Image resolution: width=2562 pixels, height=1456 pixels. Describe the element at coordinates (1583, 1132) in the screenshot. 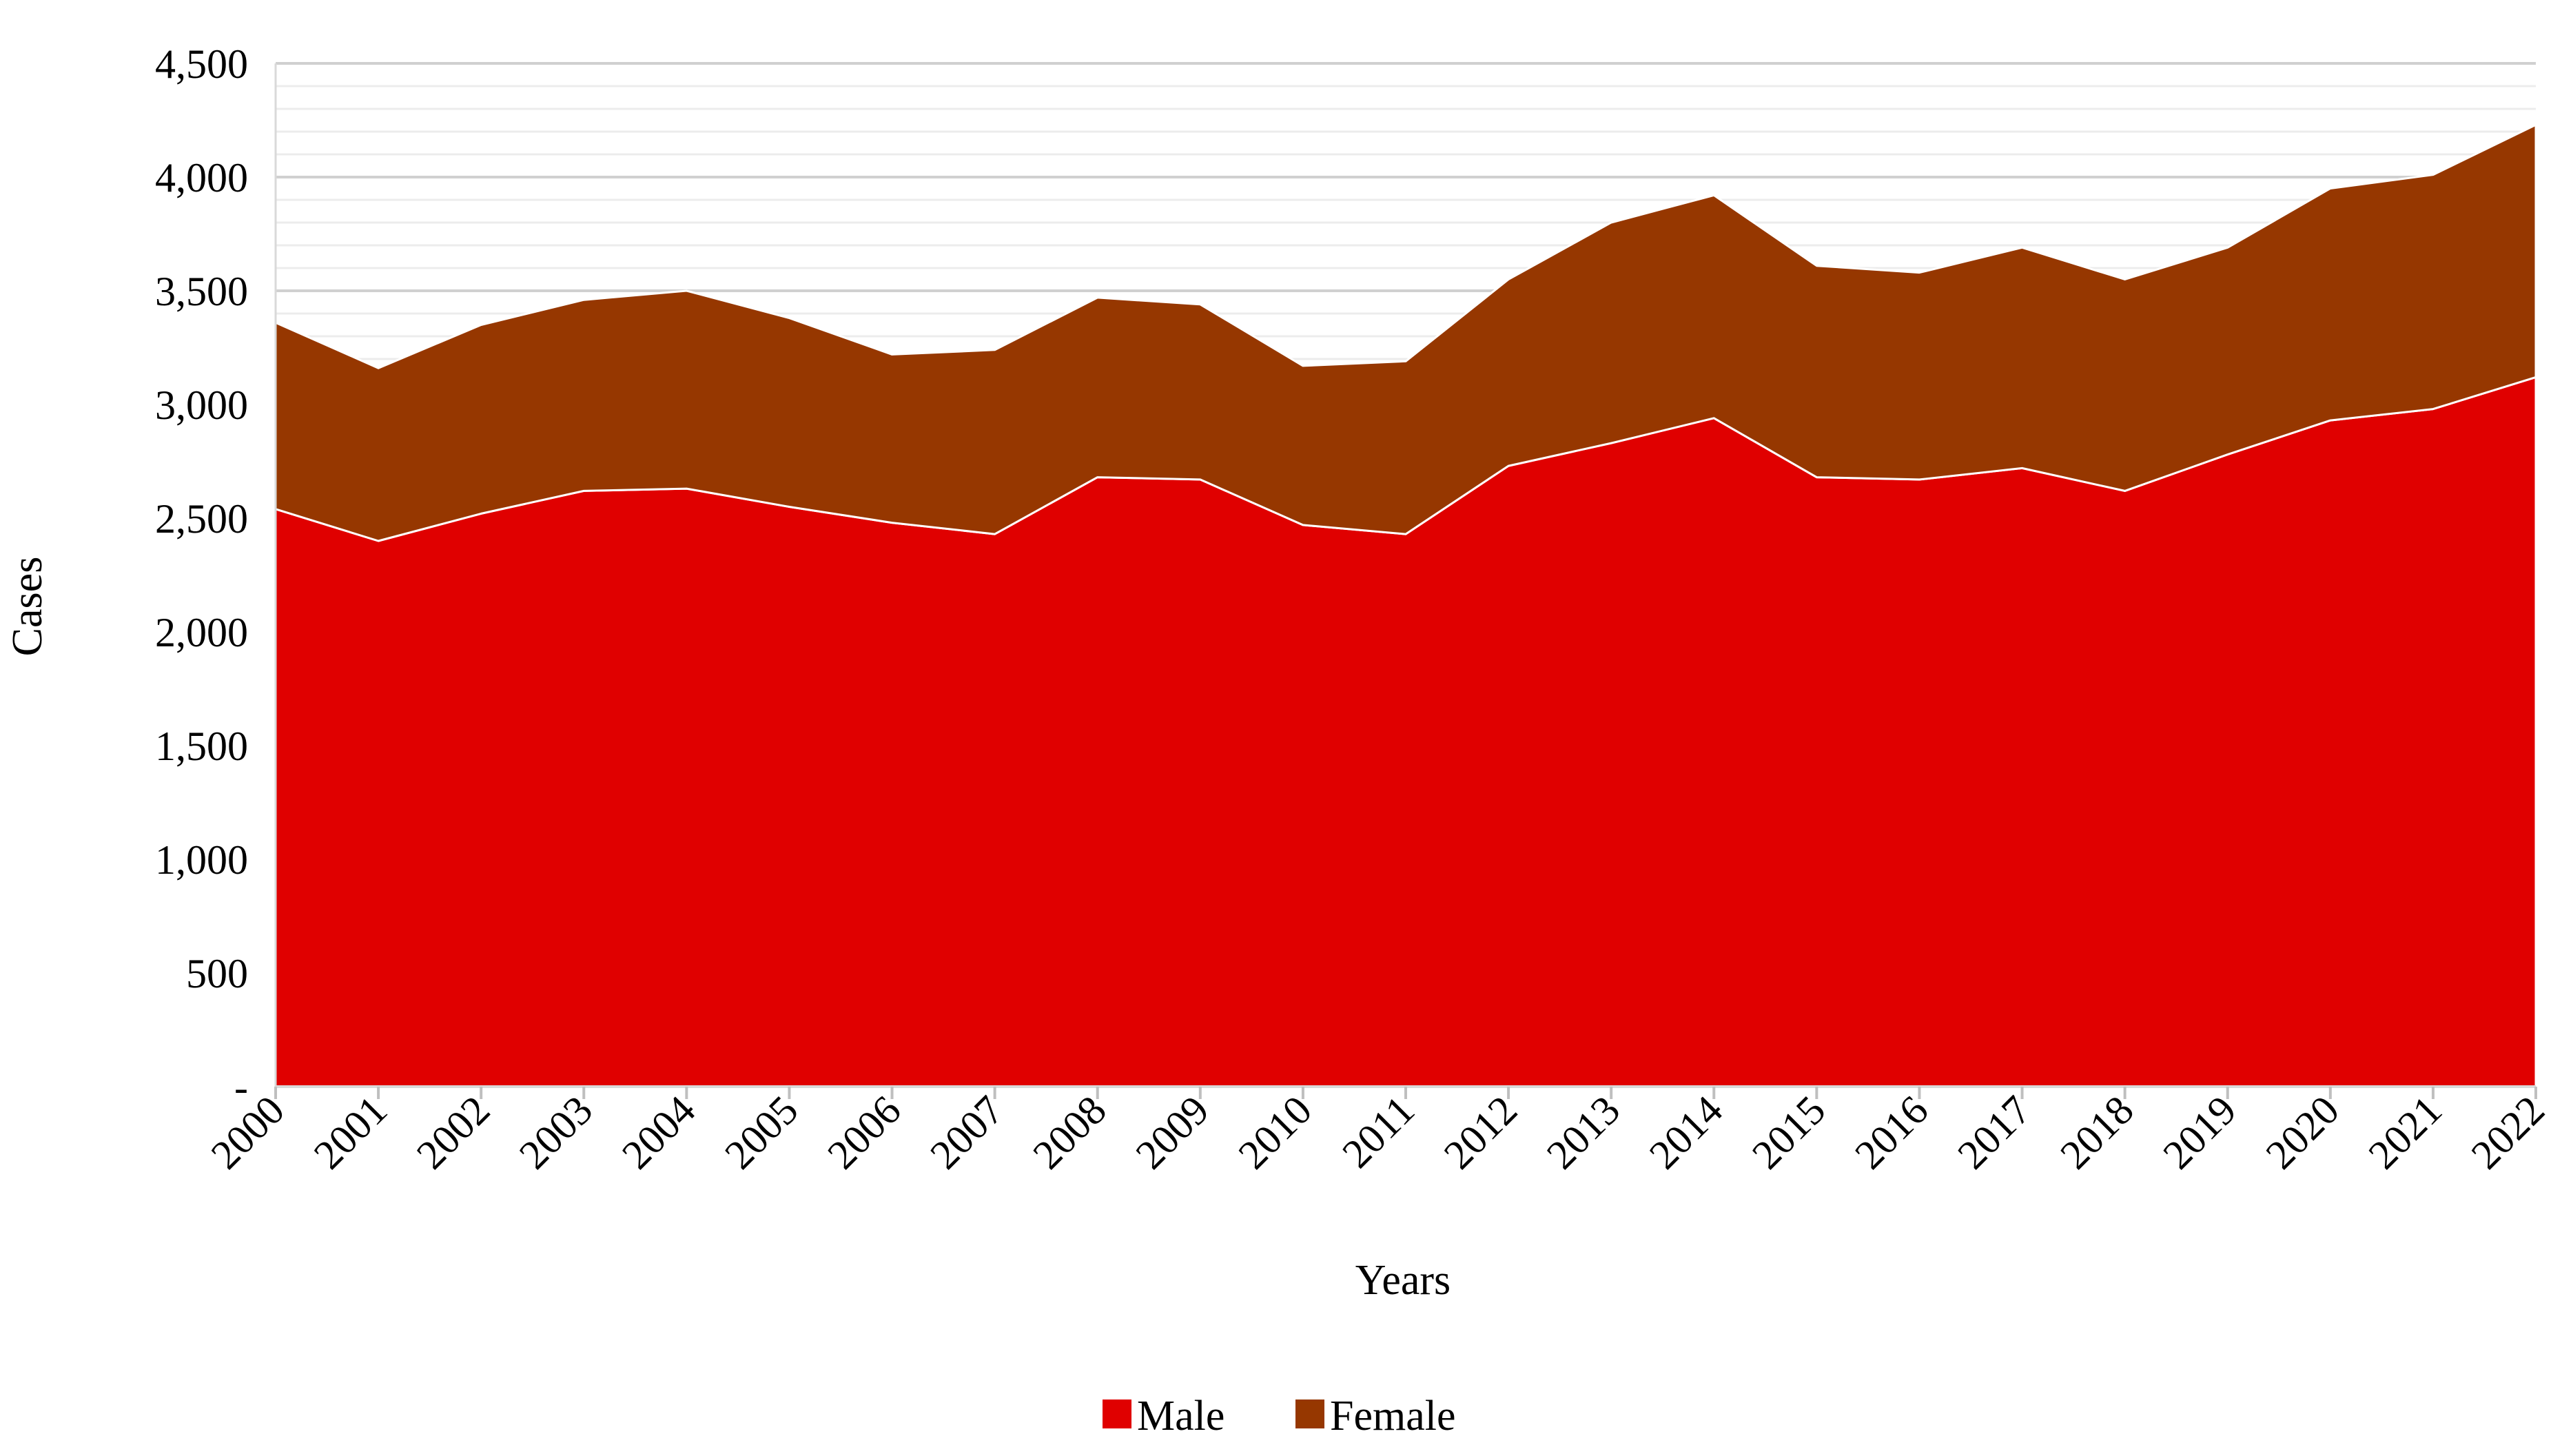

I see `x-tick-label: 2013` at that location.